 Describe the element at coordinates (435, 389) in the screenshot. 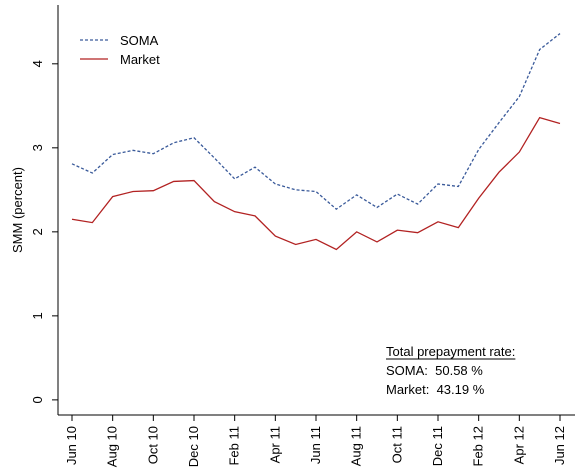

I see `annotation: Market: 43.19 %` at that location.